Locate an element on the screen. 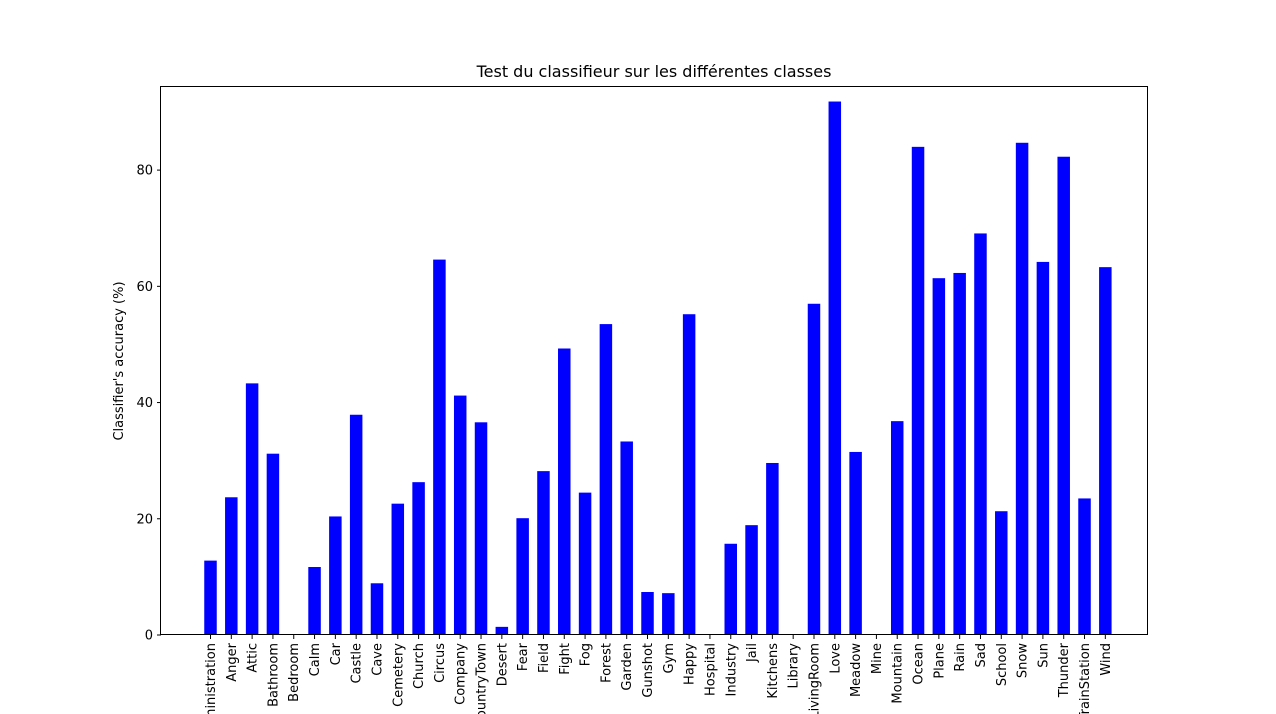 The width and height of the screenshot is (1276, 714). x-tick-label: Garden is located at coordinates (627, 667).